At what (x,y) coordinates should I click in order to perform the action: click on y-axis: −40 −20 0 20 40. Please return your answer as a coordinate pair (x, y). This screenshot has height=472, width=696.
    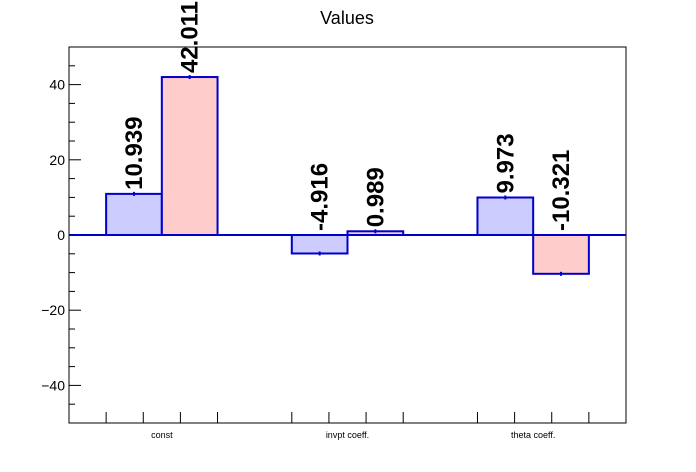
    Looking at the image, I should click on (61, 235).